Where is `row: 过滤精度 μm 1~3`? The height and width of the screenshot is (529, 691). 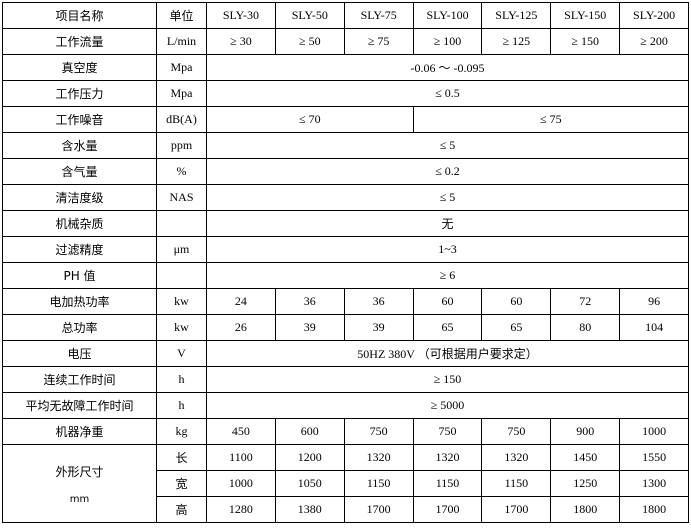
row: 过滤精度 μm 1~3 is located at coordinates (346, 249).